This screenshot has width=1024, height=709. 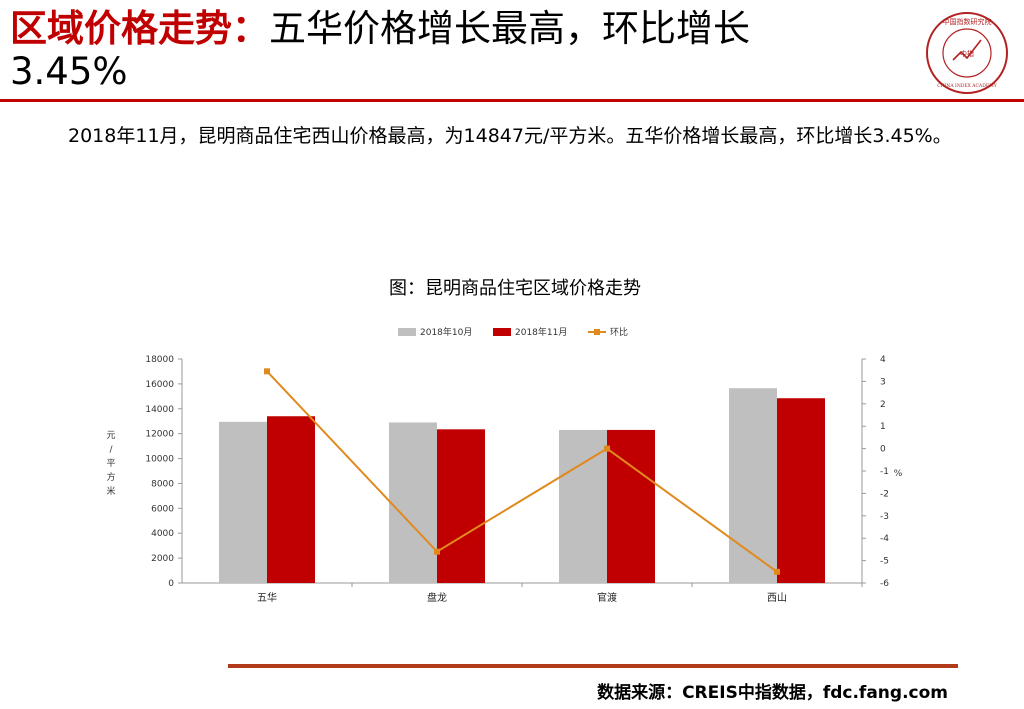 I want to click on legend-label-mom: 环比, so click(x=619, y=332).